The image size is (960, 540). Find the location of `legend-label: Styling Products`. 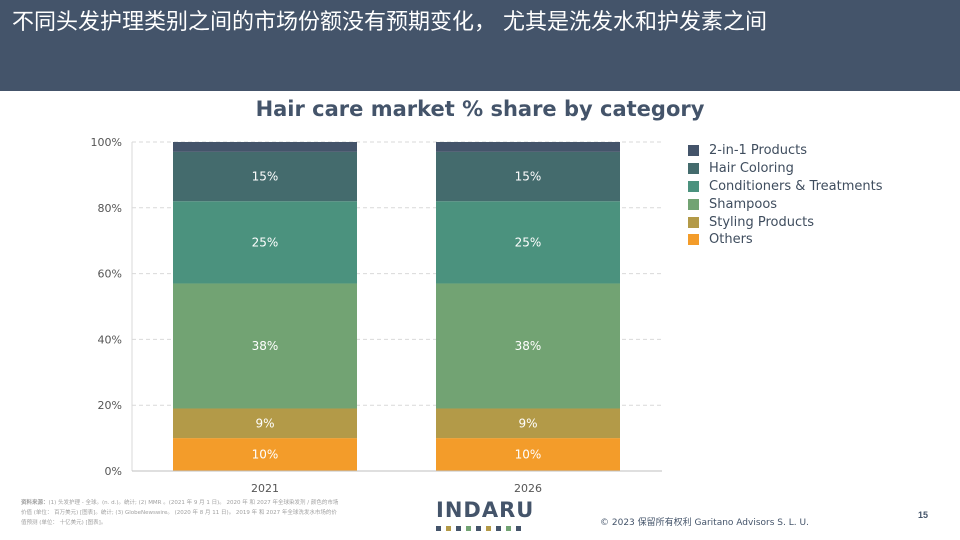

legend-label: Styling Products is located at coordinates (762, 222).